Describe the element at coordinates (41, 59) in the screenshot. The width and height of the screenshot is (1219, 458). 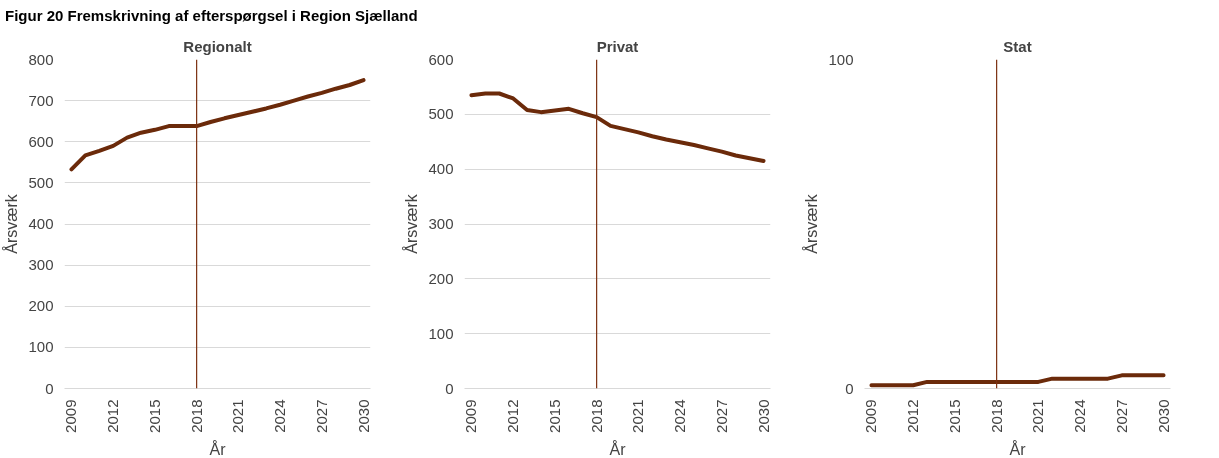
I see `y-tick-label: 800` at that location.